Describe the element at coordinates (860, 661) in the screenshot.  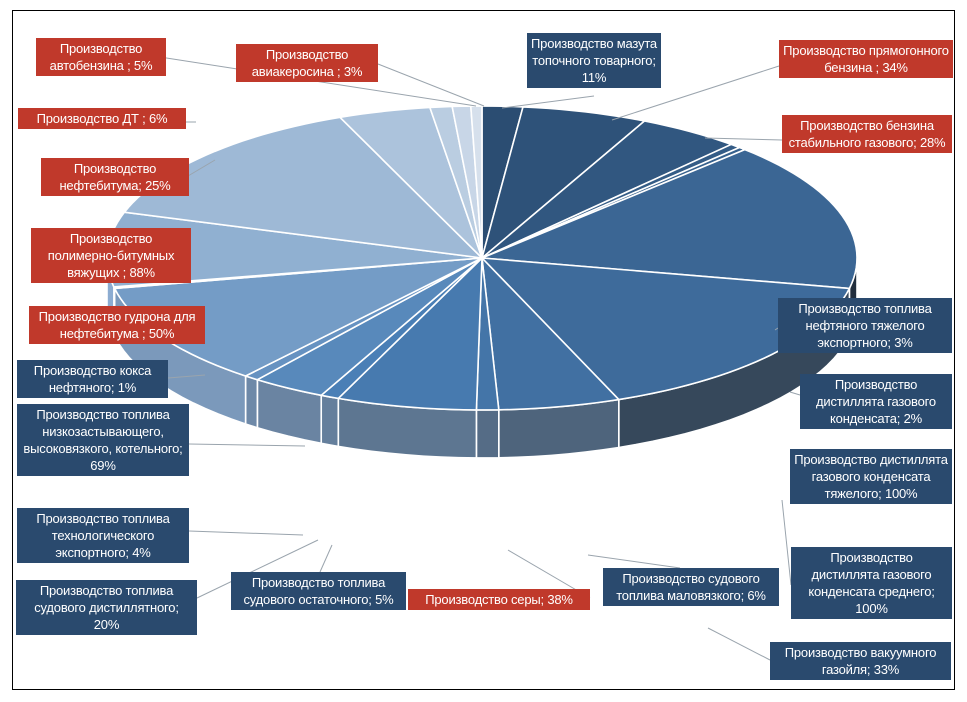
I see `label-vakuum: Производство вакуумного газойля; 33%` at that location.